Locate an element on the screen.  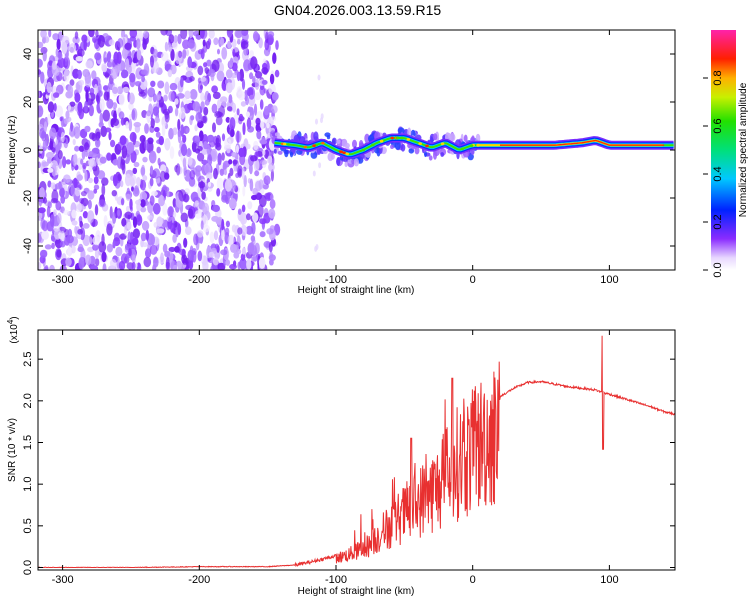
x-tick-label: -200 is located at coordinates (199, 580).